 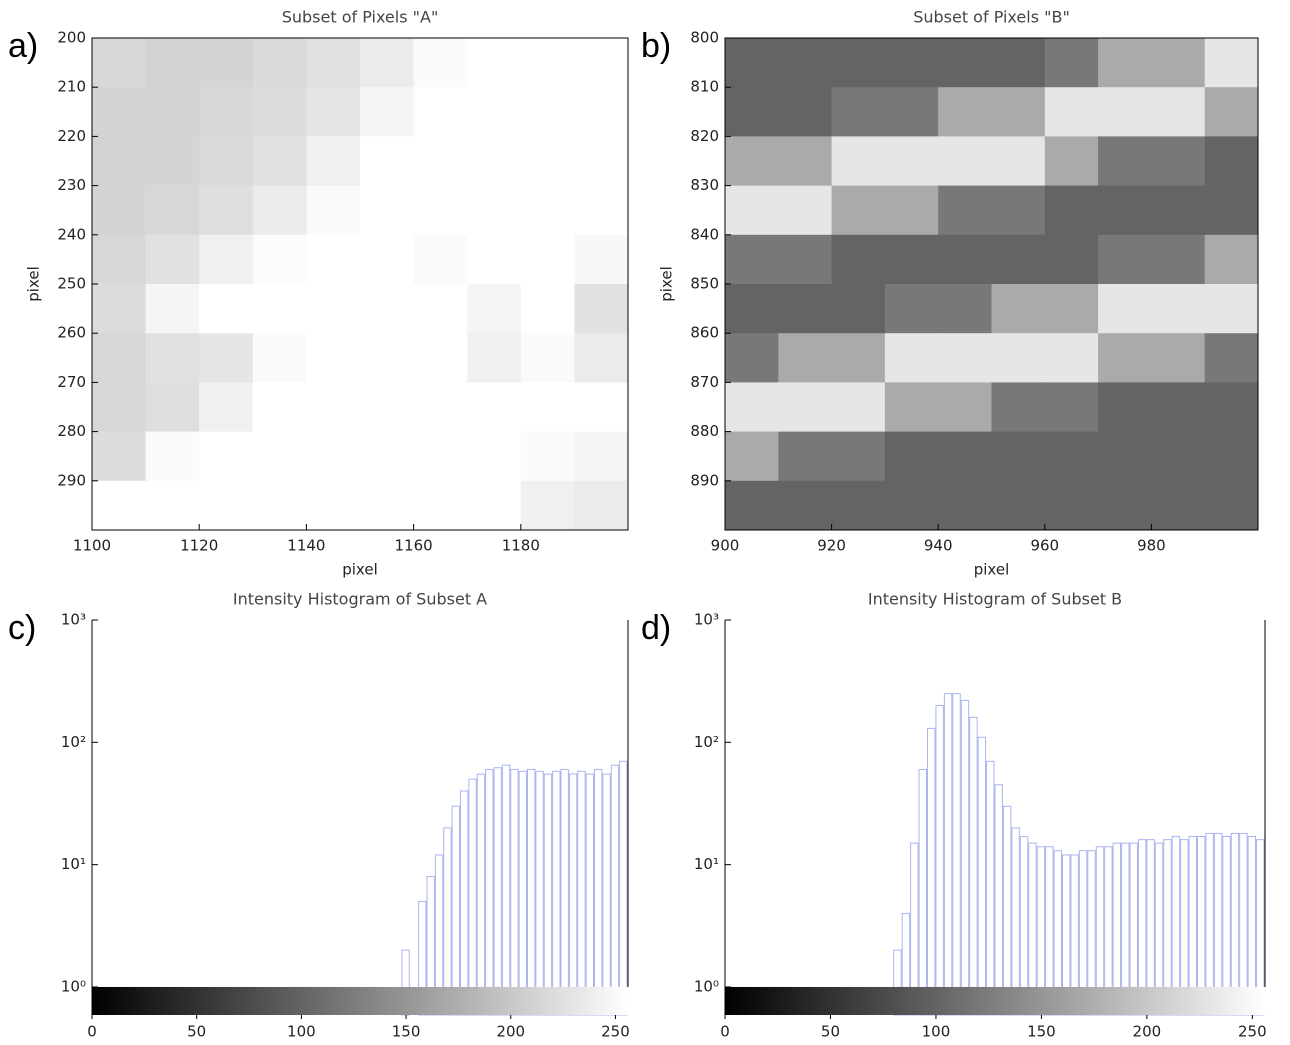 I want to click on y-tick-label: 870, so click(x=704, y=382).